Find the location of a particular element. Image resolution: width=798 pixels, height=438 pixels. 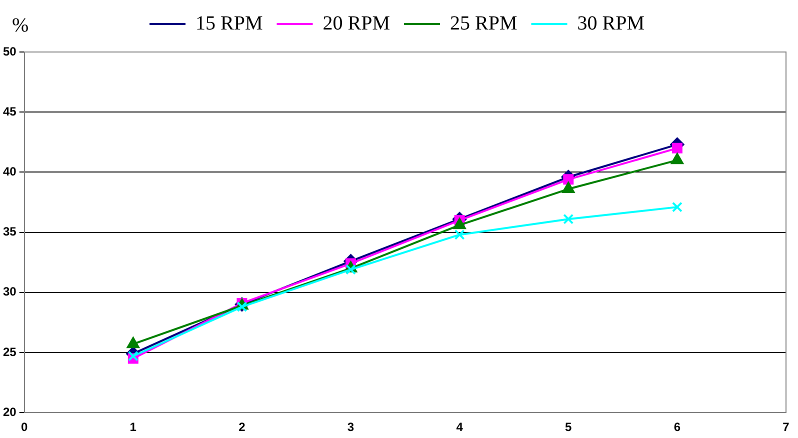

legend-label: 30 RPM is located at coordinates (611, 23).